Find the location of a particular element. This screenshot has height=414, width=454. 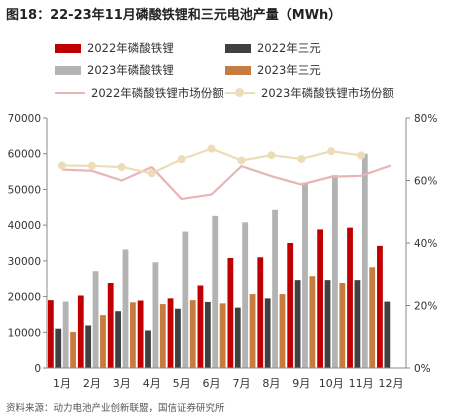

legend-label-2023-ncm: 2023年三元 is located at coordinates (289, 70).